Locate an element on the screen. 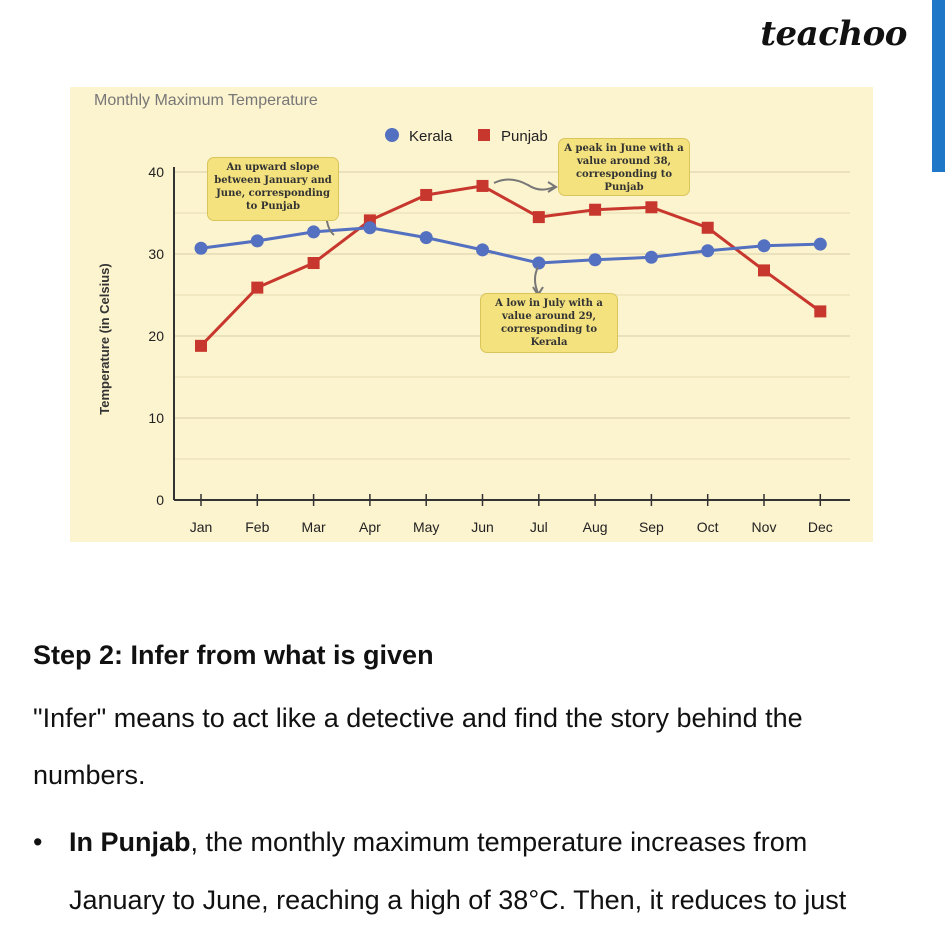 This screenshot has width=945, height=945. x-tick-label: Mar is located at coordinates (314, 527).